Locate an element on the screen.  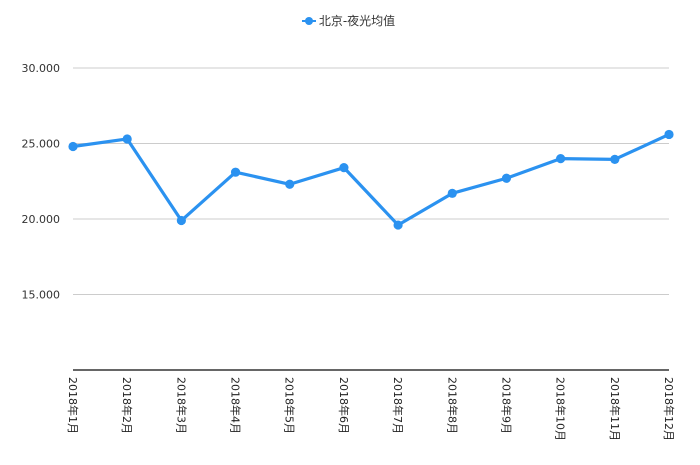
y-tick-label: 25.000 is located at coordinates (41, 144).